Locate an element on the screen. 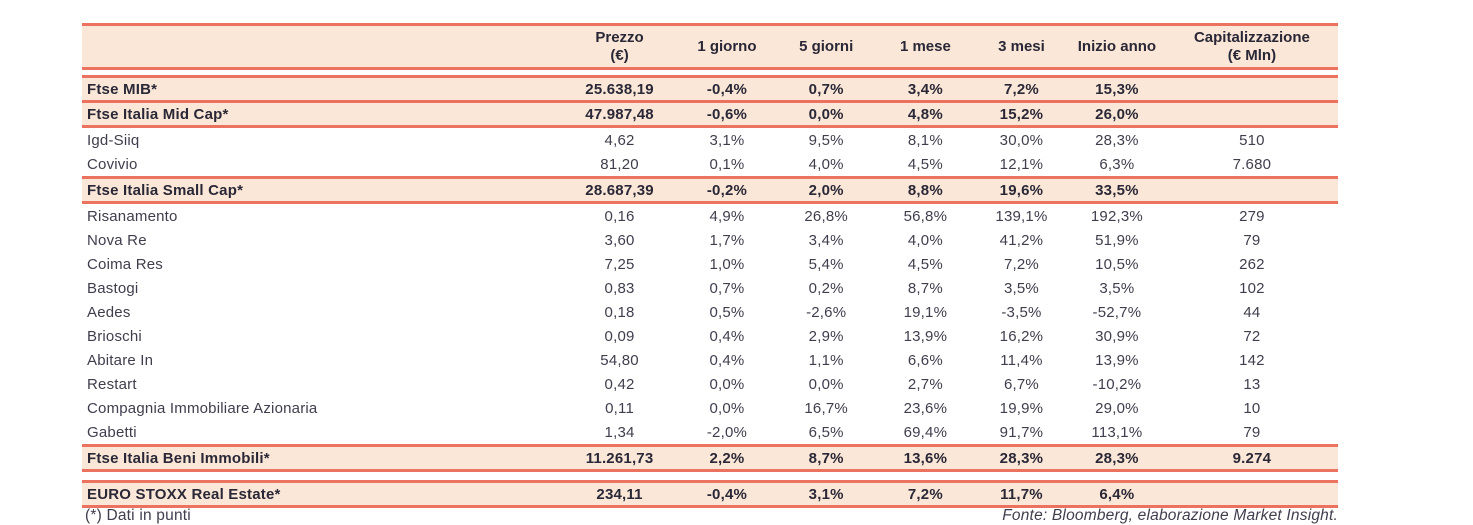  cell-1-giorno: 4,9% is located at coordinates (727, 216).